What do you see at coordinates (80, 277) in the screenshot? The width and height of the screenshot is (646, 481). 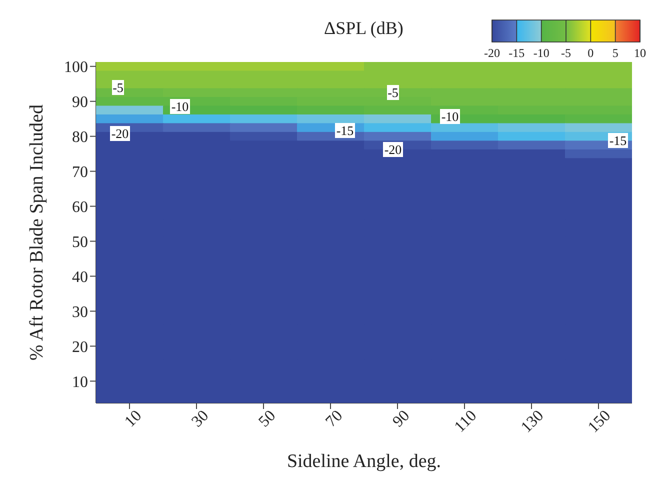 I see `y-tick-label: 40` at bounding box center [80, 277].